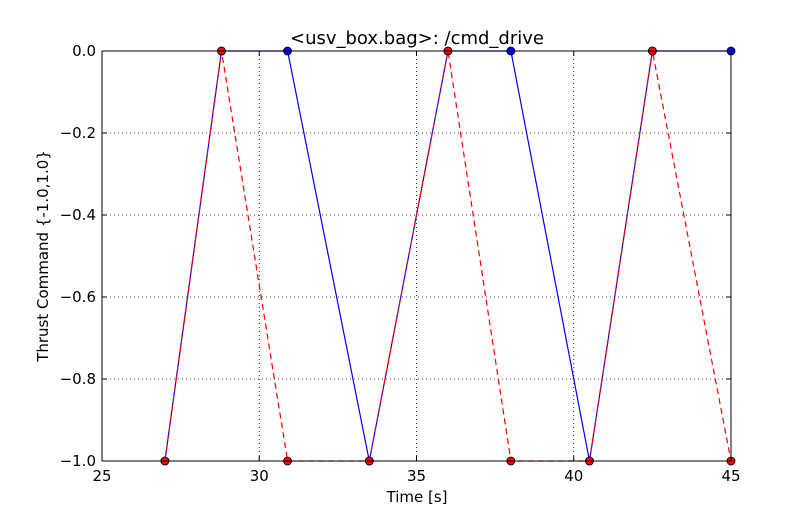  What do you see at coordinates (573, 476) in the screenshot?
I see `x-tick-label: 40` at bounding box center [573, 476].